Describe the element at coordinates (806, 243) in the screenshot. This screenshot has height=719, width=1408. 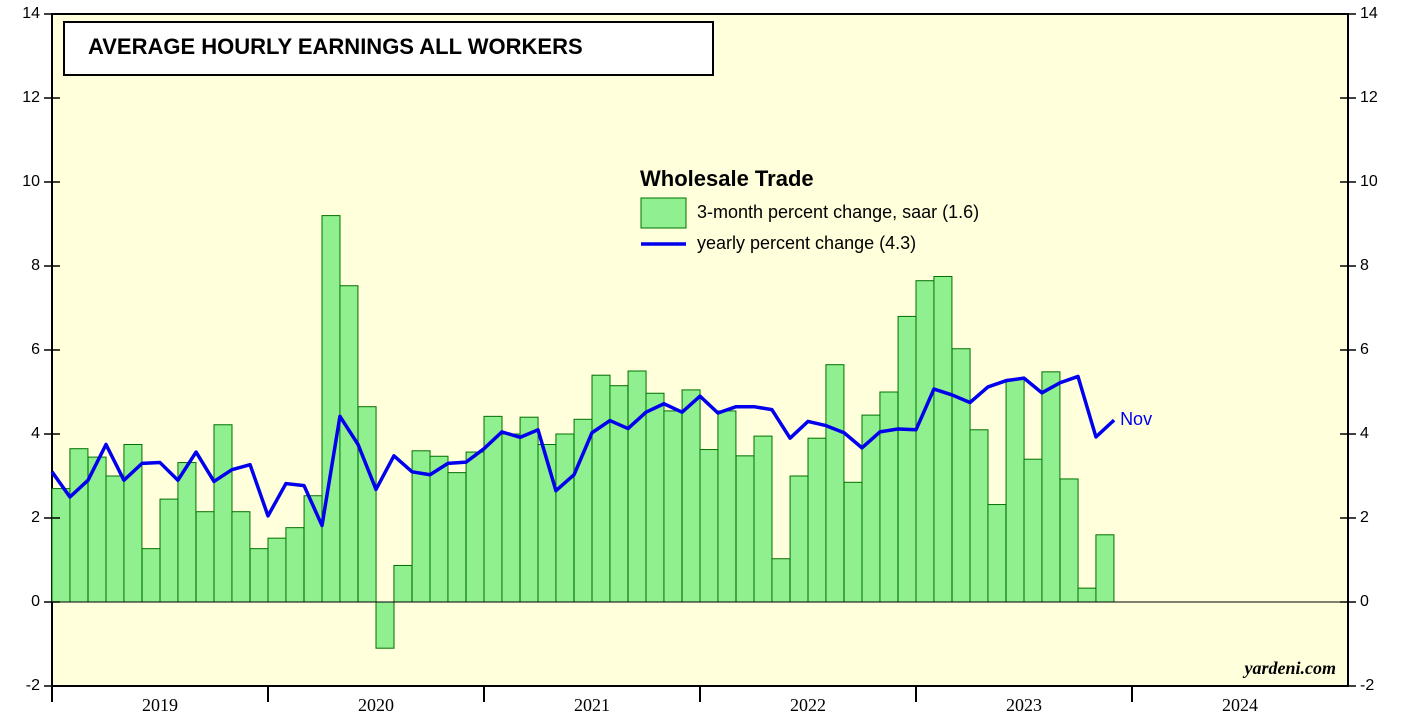
I see `legend-label: yearly percent change (4.3)` at that location.